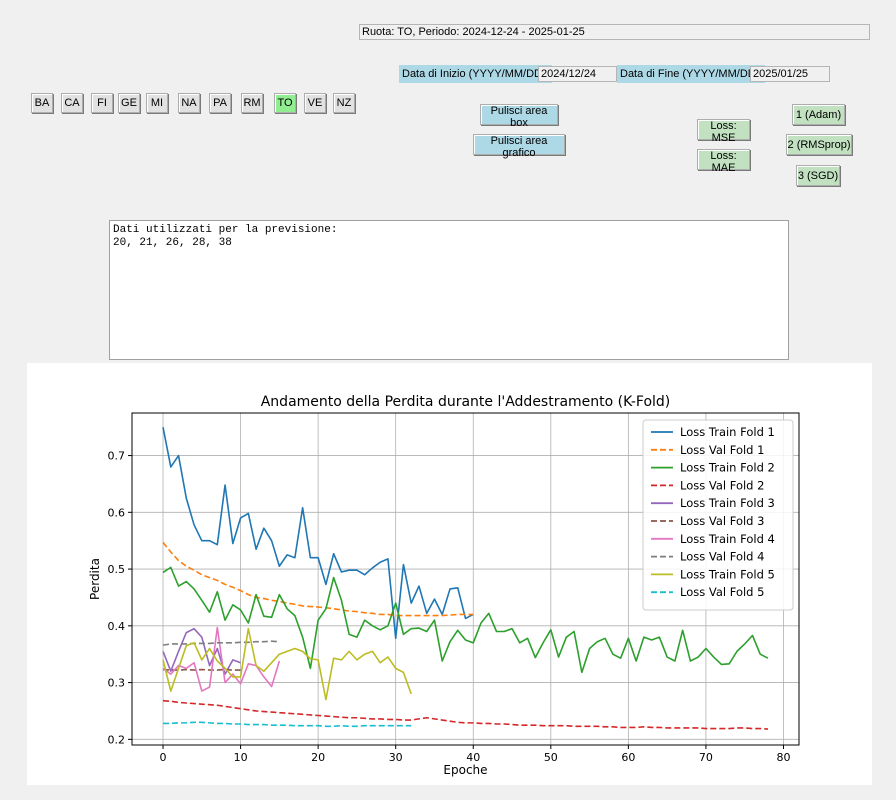  What do you see at coordinates (727, 503) in the screenshot?
I see `legend-label-5: Loss Train Fold 3` at bounding box center [727, 503].